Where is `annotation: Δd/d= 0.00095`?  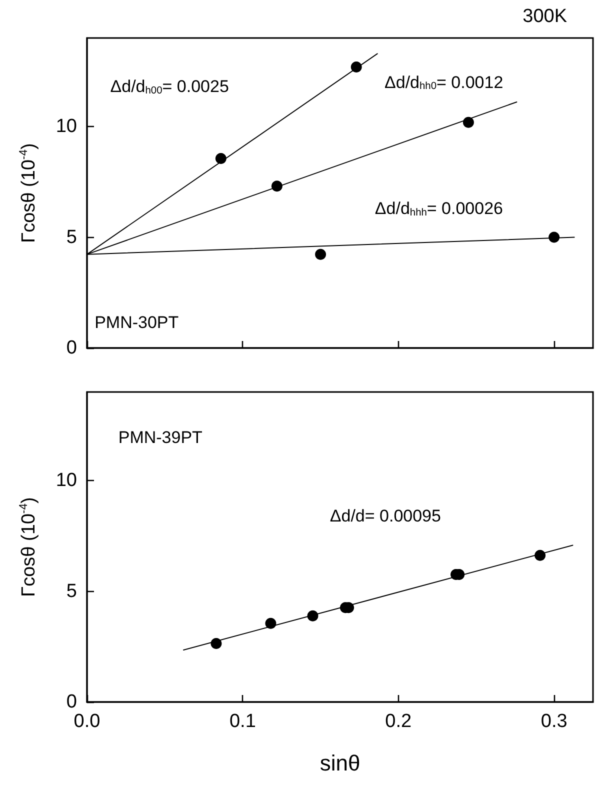 annotation: Δd/d= 0.00095 is located at coordinates (385, 516).